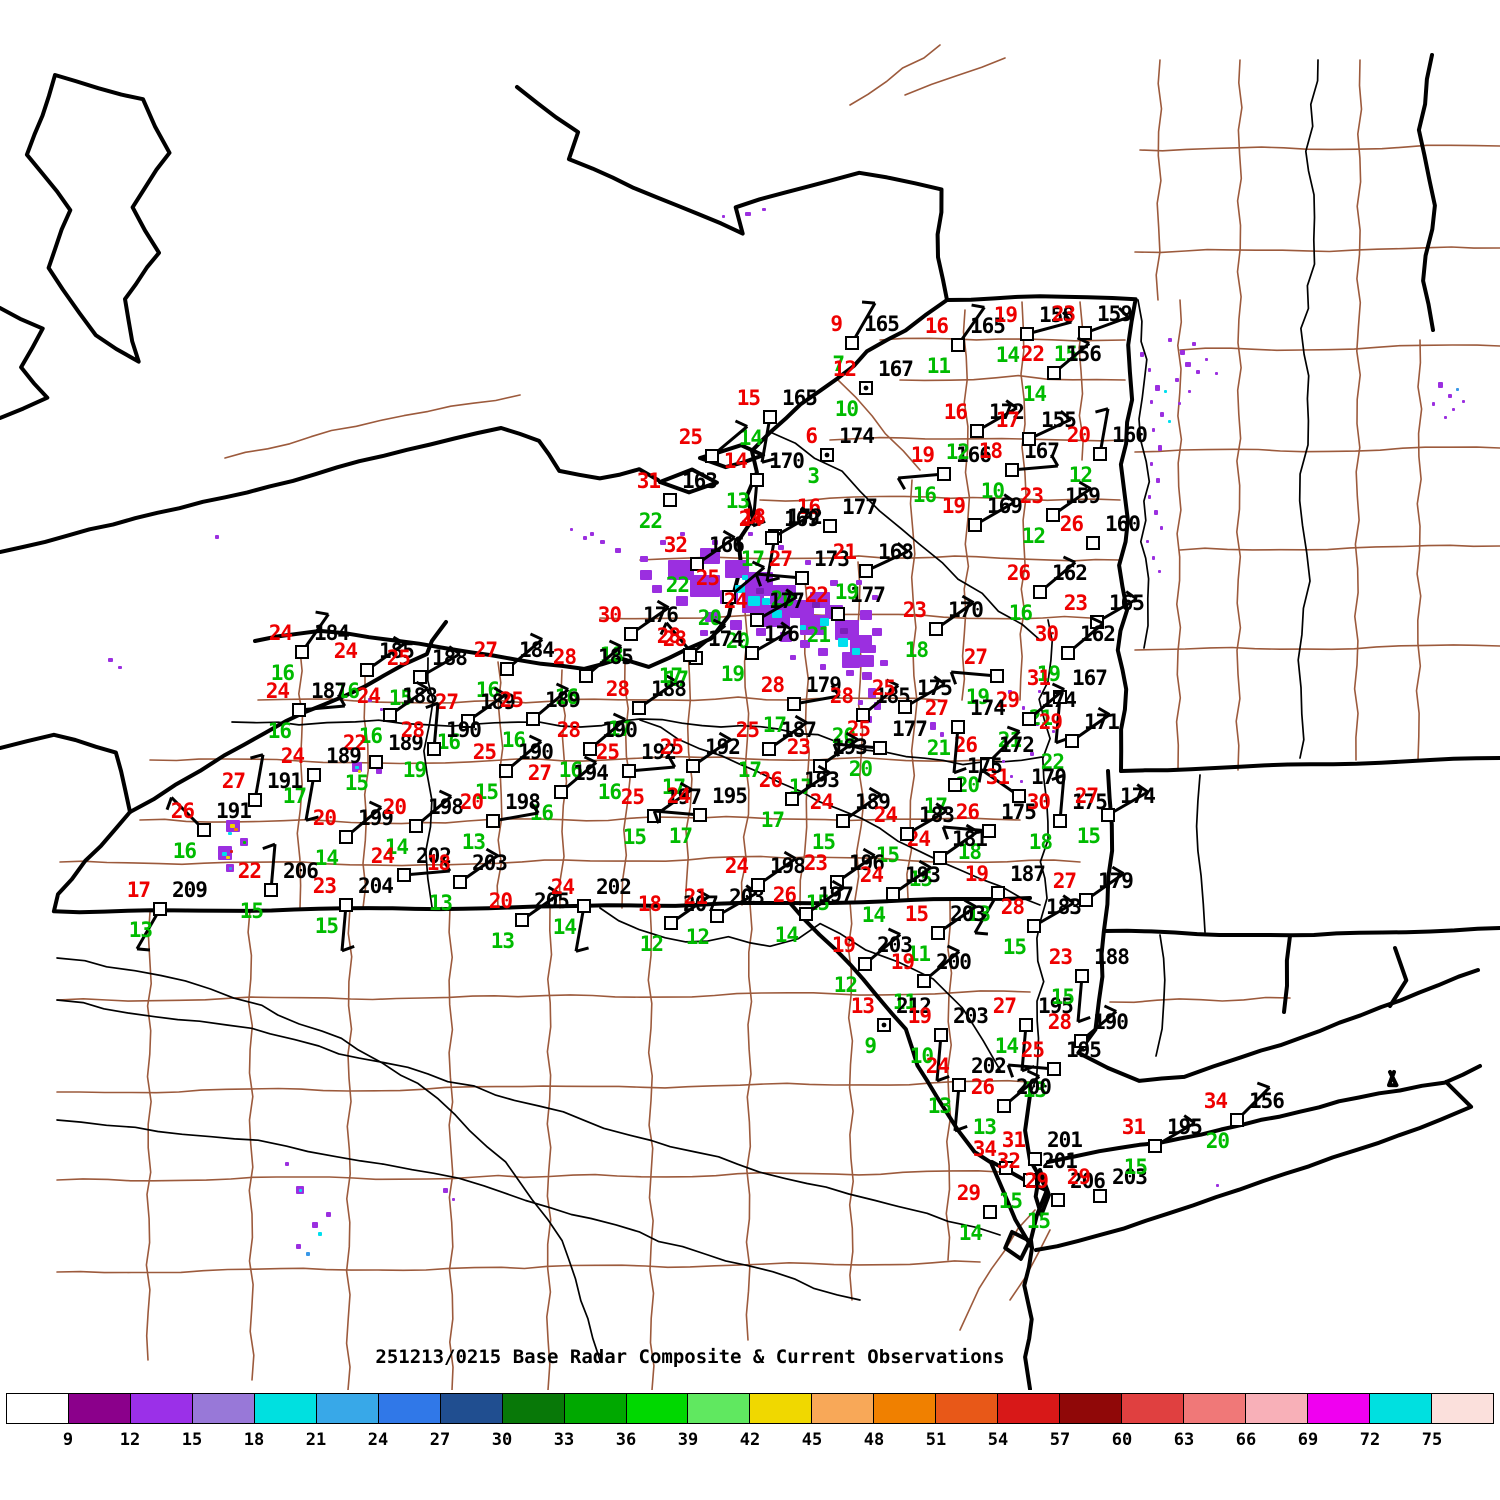 The width and height of the screenshot is (1500, 1500). I want to click on svg-text: 18, so click(917, 650).